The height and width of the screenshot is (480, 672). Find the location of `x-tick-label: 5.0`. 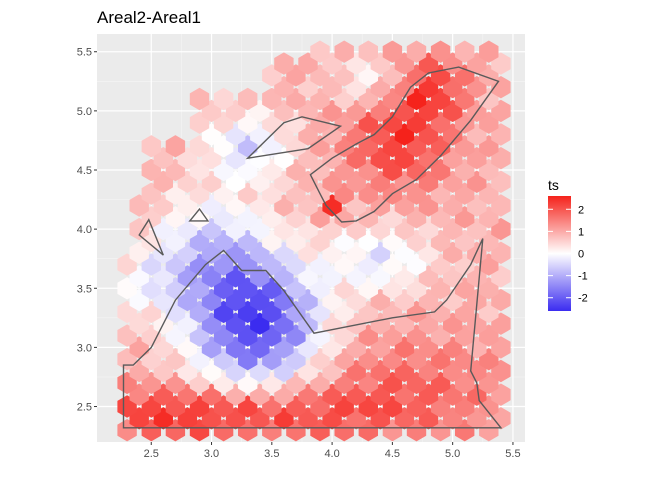

x-tick-label: 5.0 is located at coordinates (452, 454).